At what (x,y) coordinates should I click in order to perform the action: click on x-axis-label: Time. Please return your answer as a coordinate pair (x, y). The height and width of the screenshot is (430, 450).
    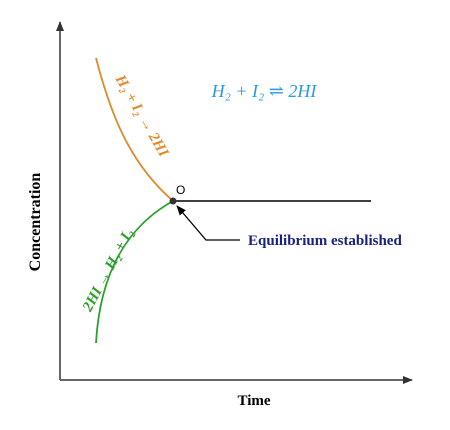
    Looking at the image, I should click on (253, 401).